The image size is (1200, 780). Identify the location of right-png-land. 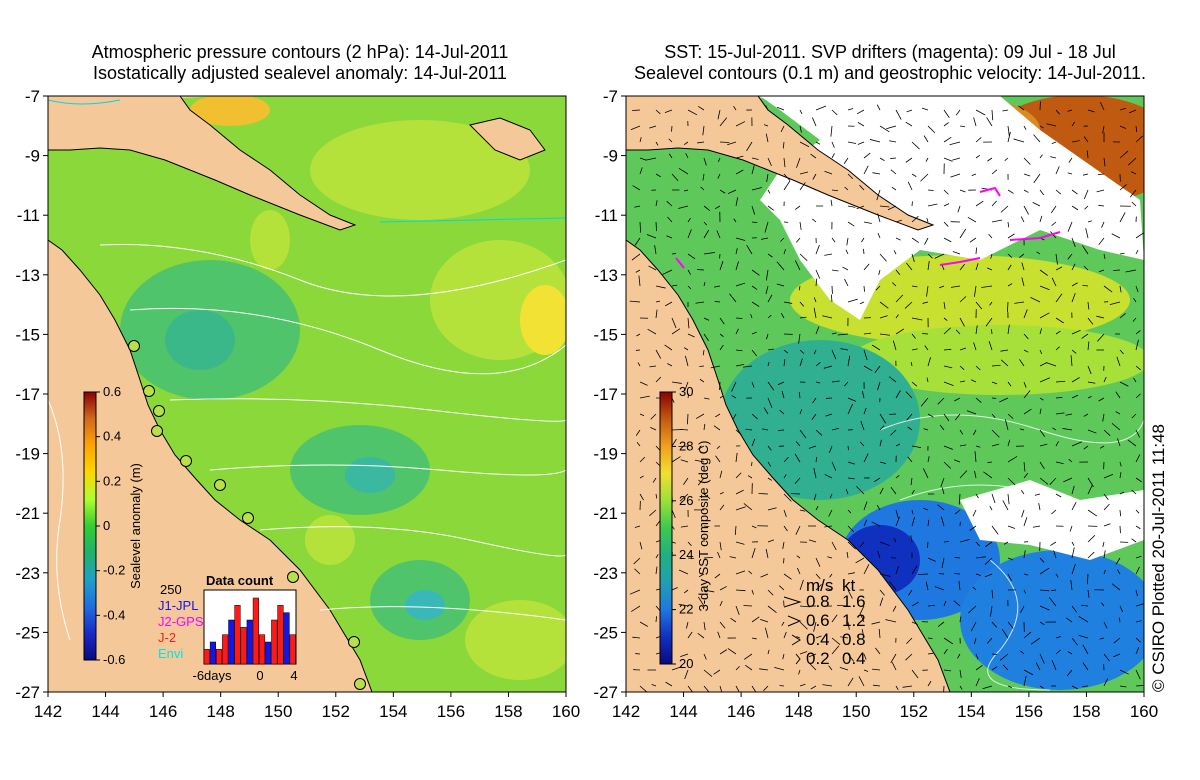
(780, 163).